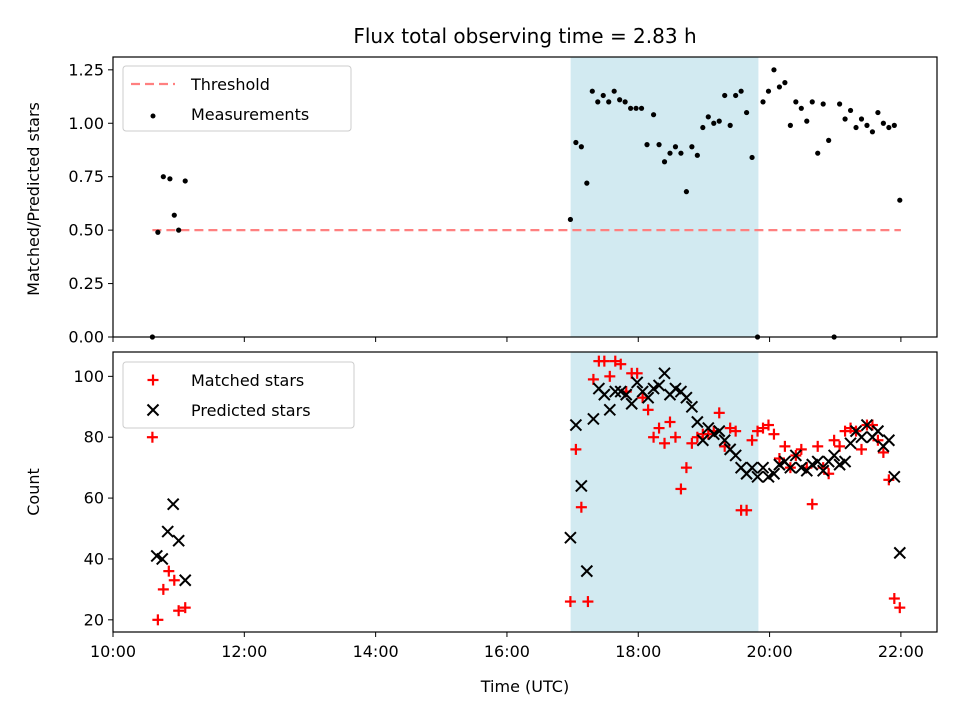 This screenshot has width=960, height=720. I want to click on top-y-tick-label: 1.25, so click(86, 69).